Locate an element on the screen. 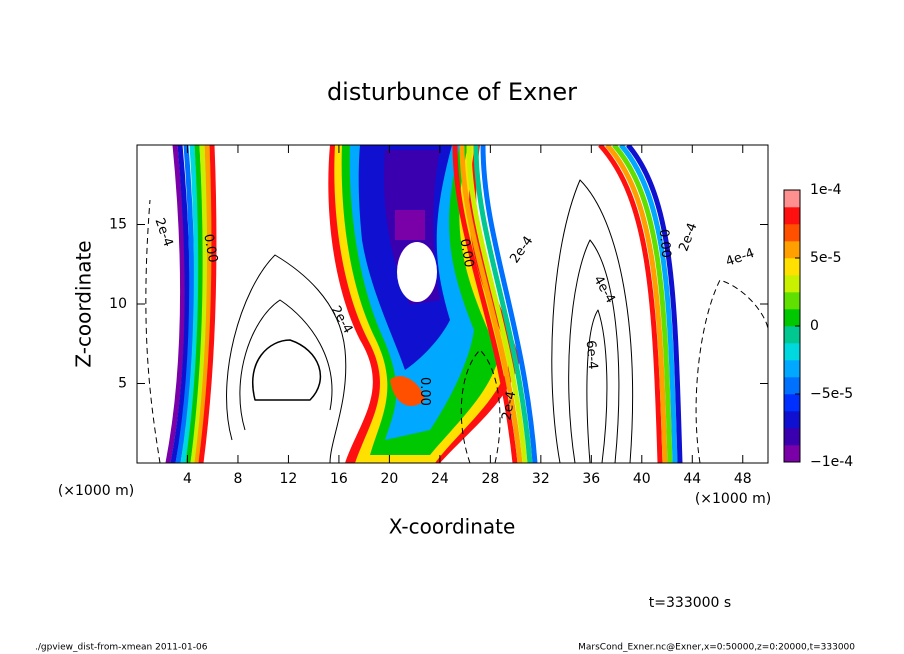 The height and width of the screenshot is (654, 904). contour-label: 6e-4 is located at coordinates (591, 355).